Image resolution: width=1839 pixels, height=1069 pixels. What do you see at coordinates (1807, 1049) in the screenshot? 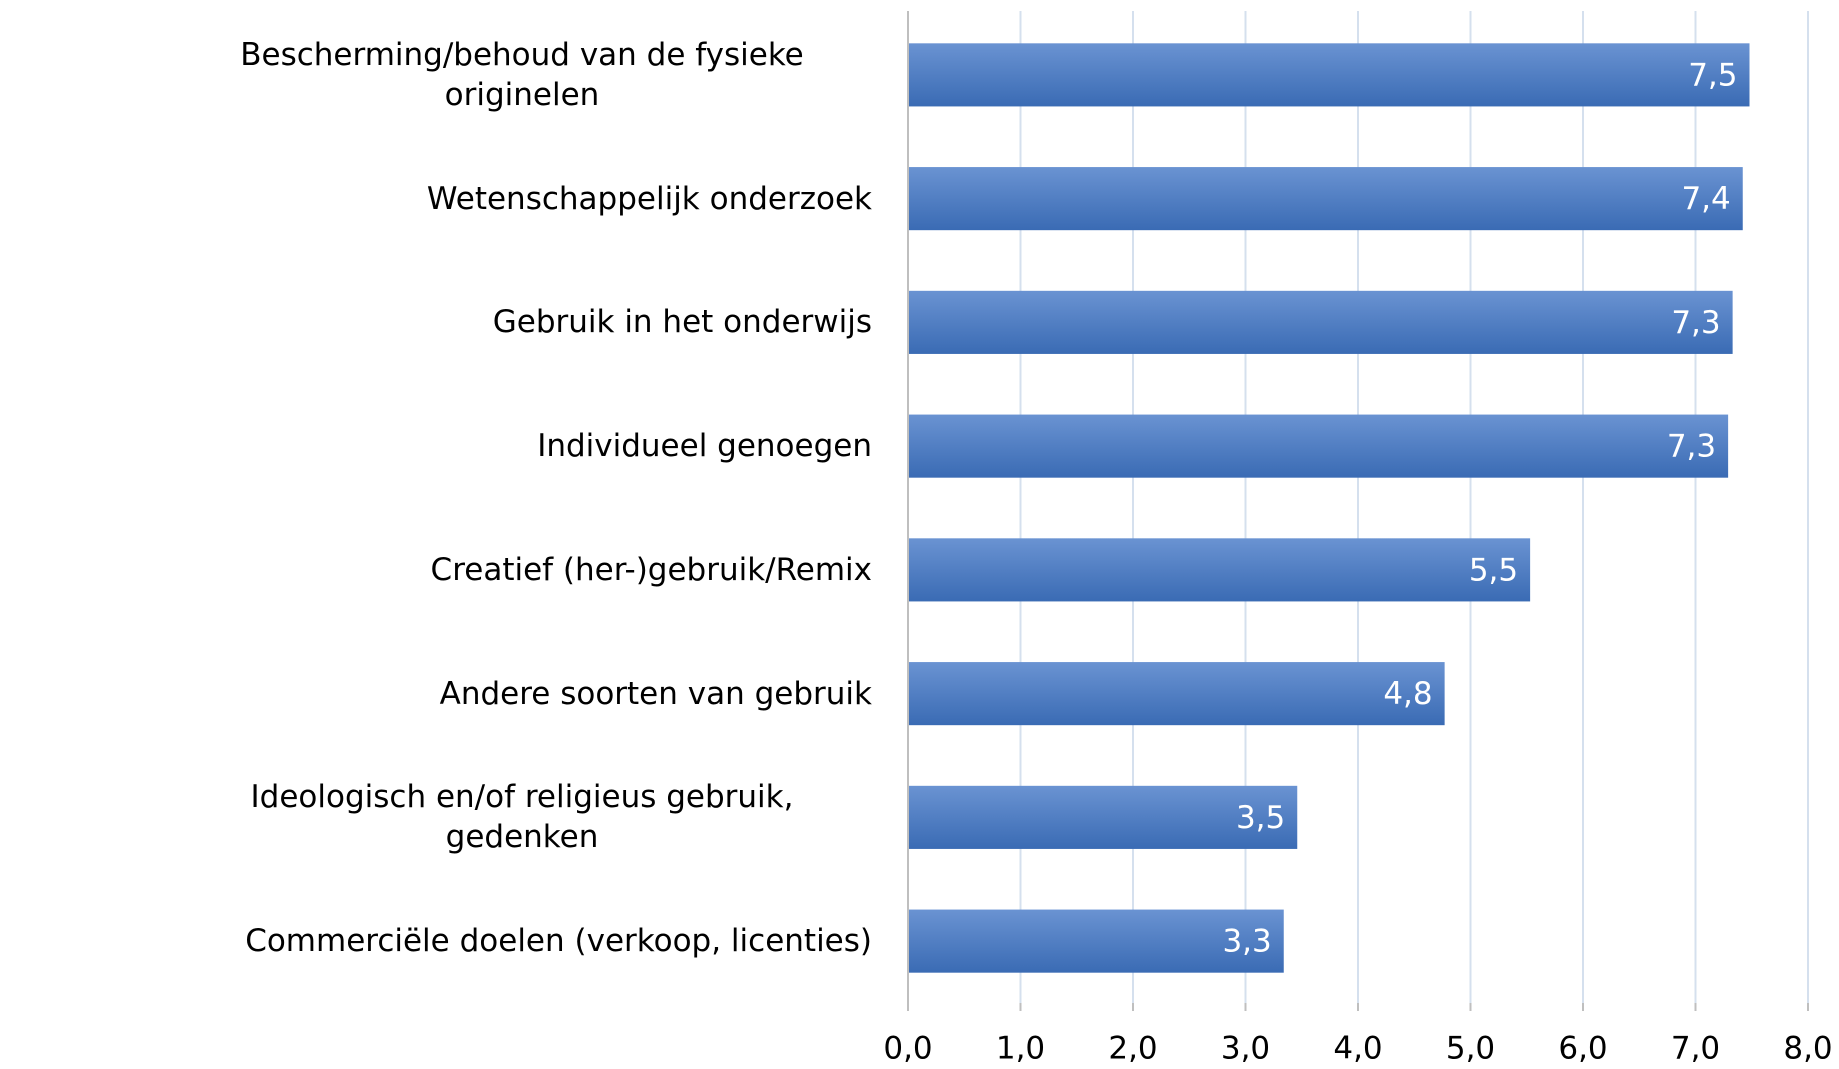
I see `x-tick-label: 8,0` at bounding box center [1807, 1049].